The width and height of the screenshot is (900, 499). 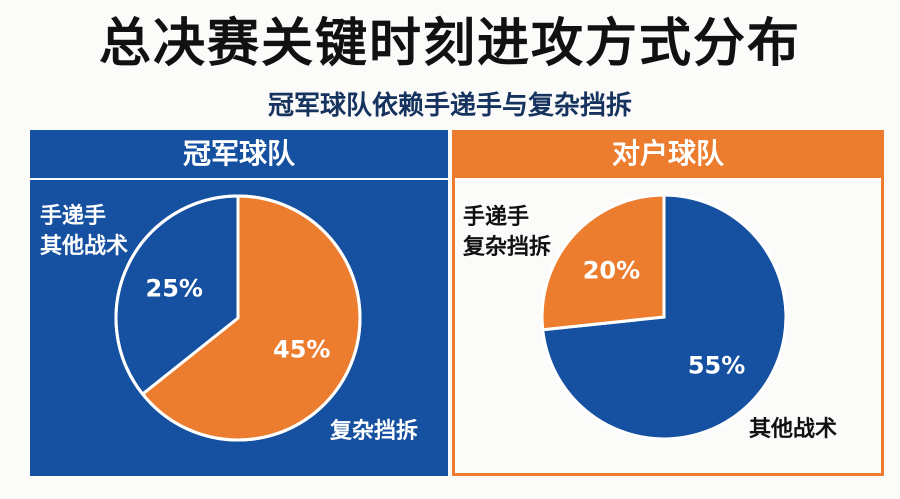 I want to click on opponent-value-label-1: 20%, so click(x=611, y=271).